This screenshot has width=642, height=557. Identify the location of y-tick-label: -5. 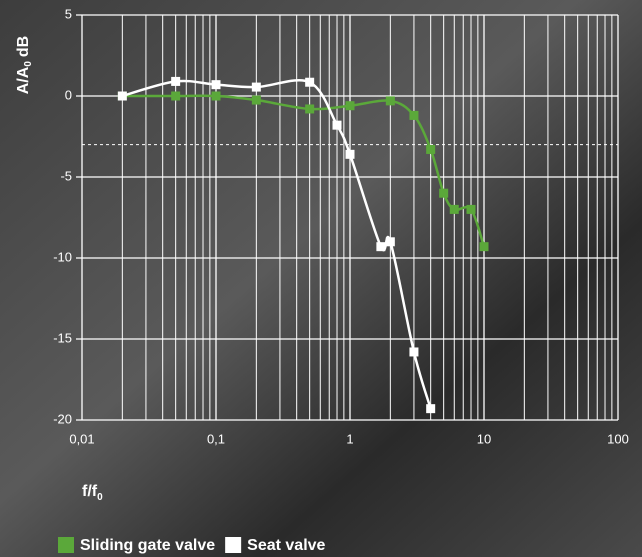
(66, 175).